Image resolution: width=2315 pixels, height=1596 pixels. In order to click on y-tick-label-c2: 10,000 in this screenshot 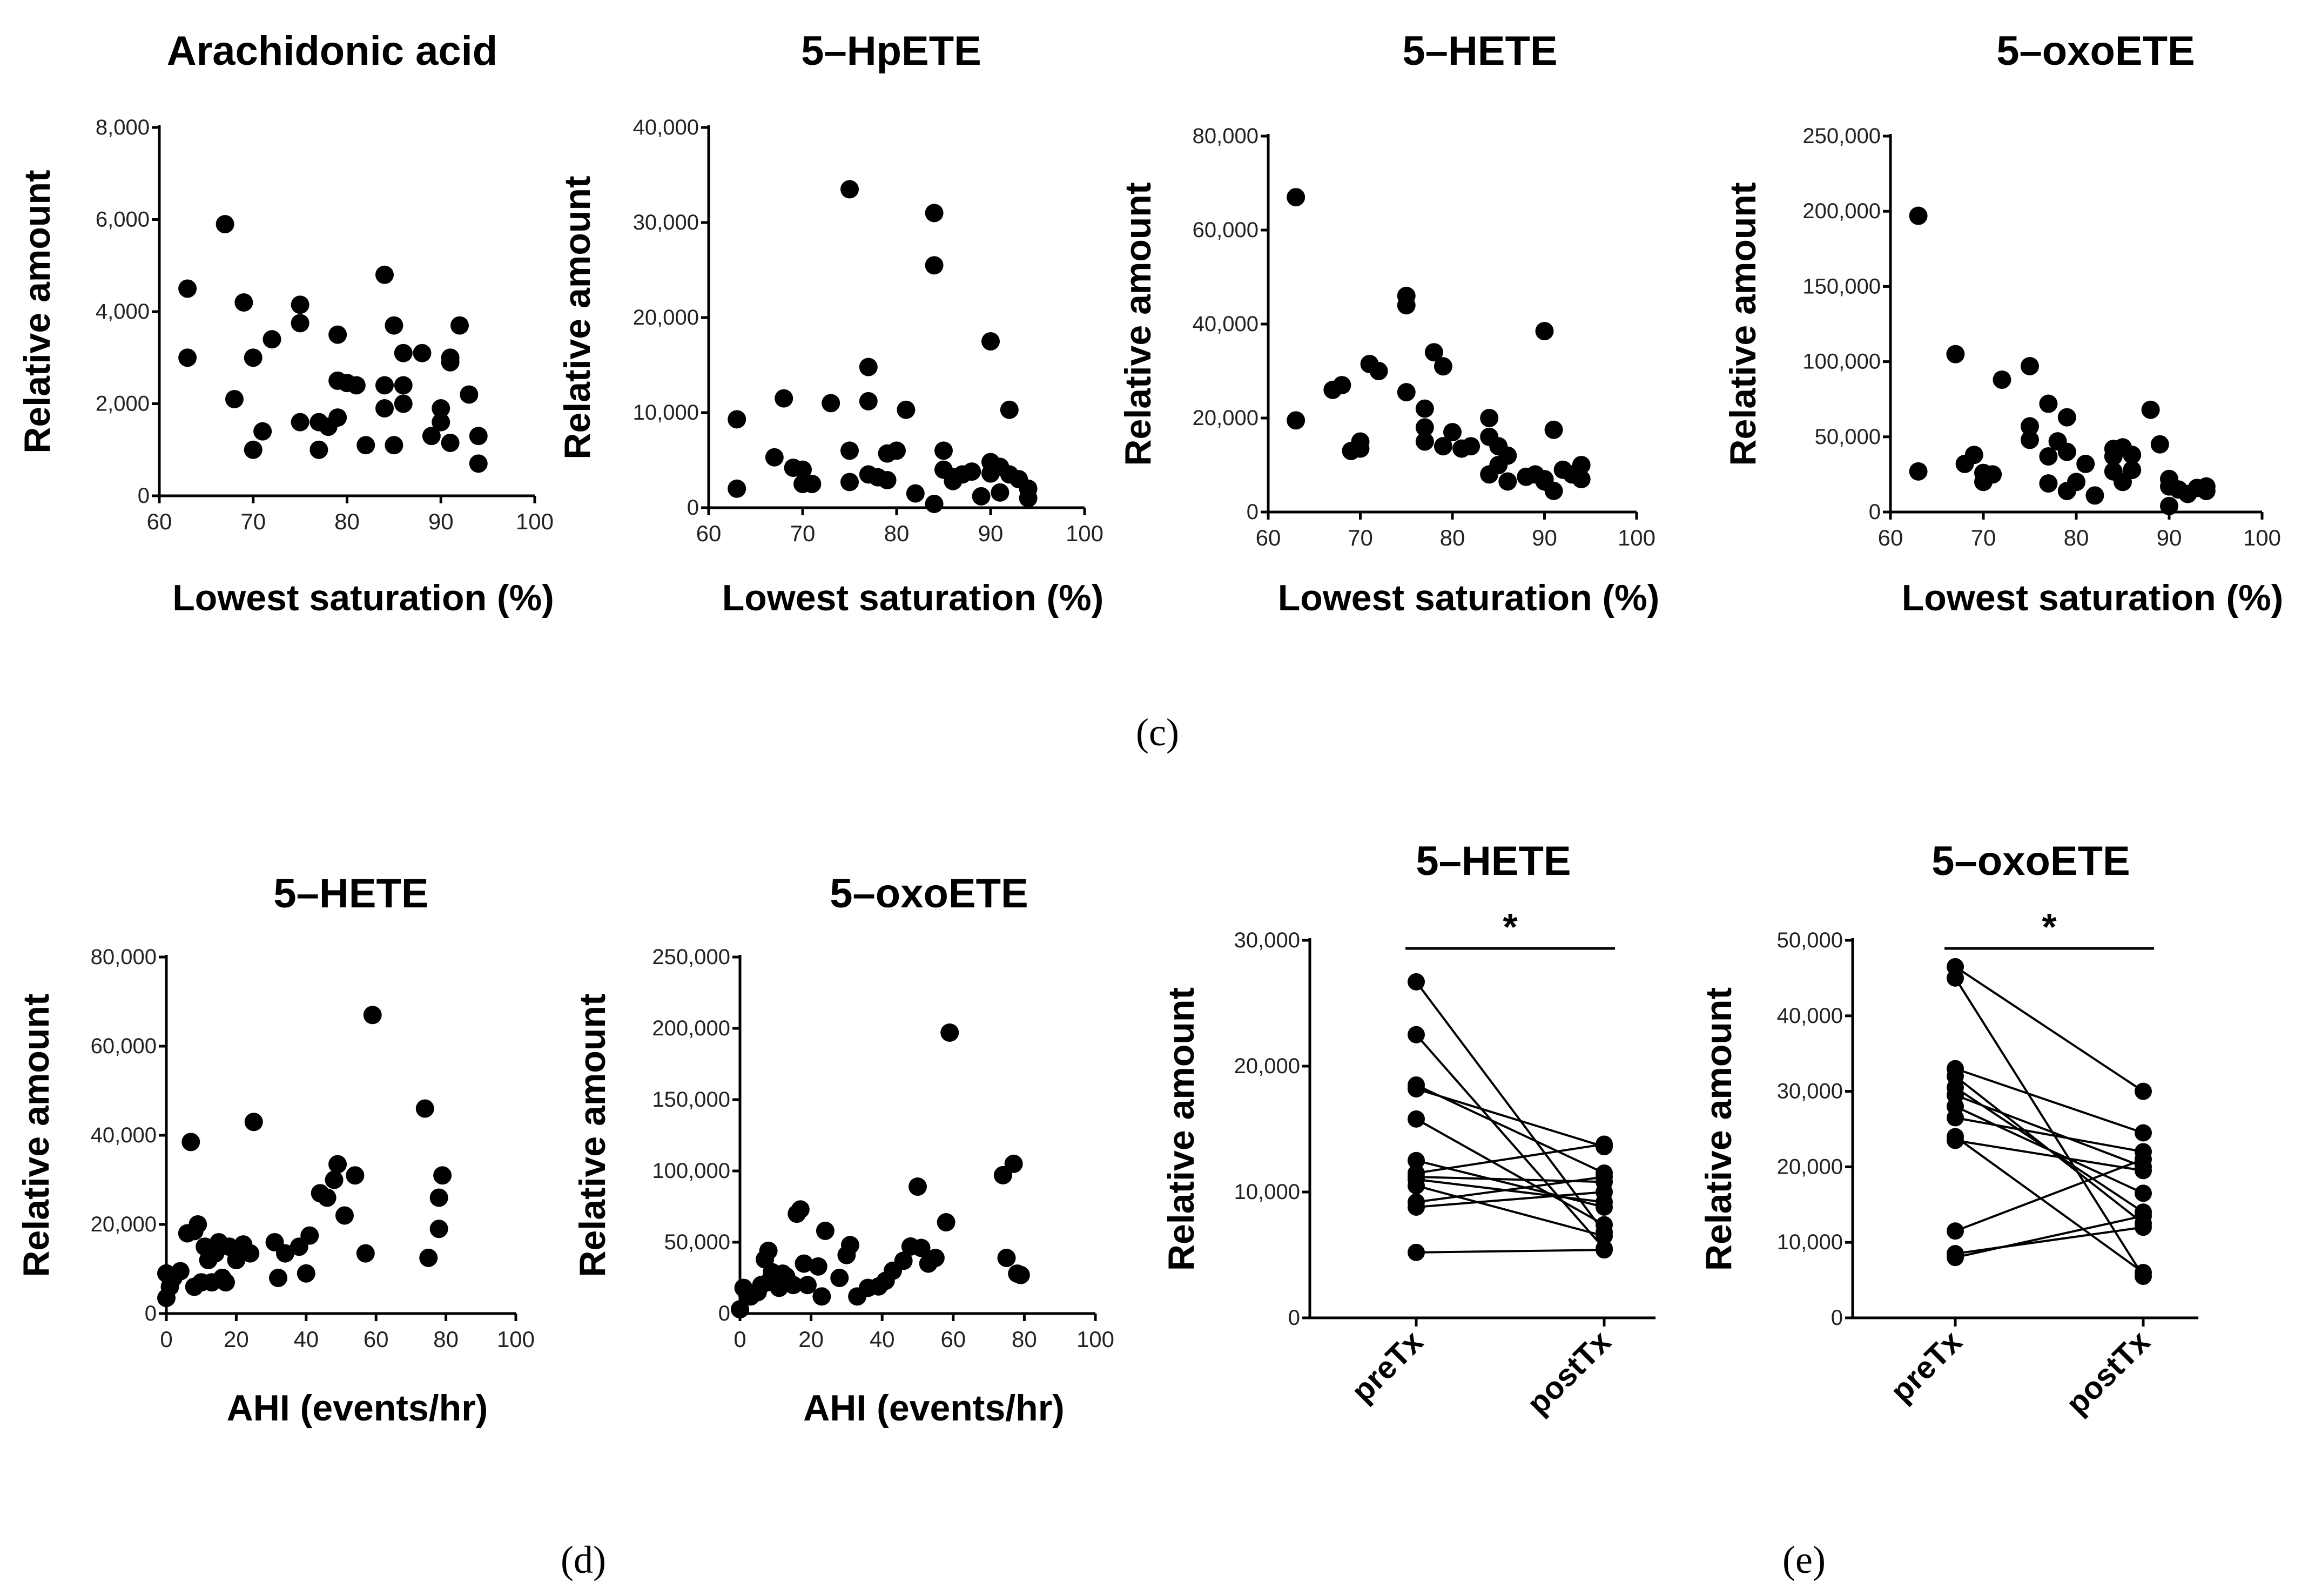, I will do `click(666, 413)`.